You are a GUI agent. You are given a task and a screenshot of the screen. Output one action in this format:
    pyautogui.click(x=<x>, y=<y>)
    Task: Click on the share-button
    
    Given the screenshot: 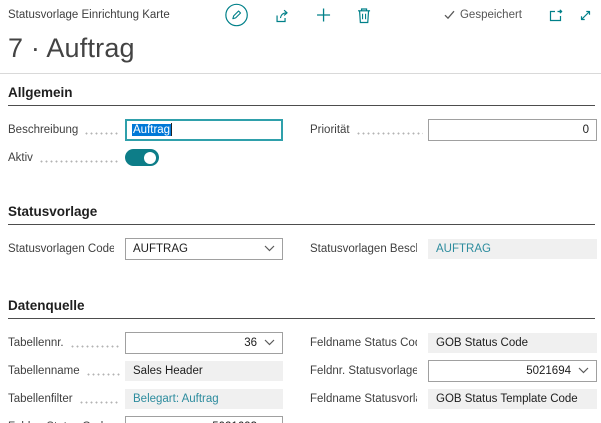 What is the action you would take?
    pyautogui.click(x=281, y=15)
    